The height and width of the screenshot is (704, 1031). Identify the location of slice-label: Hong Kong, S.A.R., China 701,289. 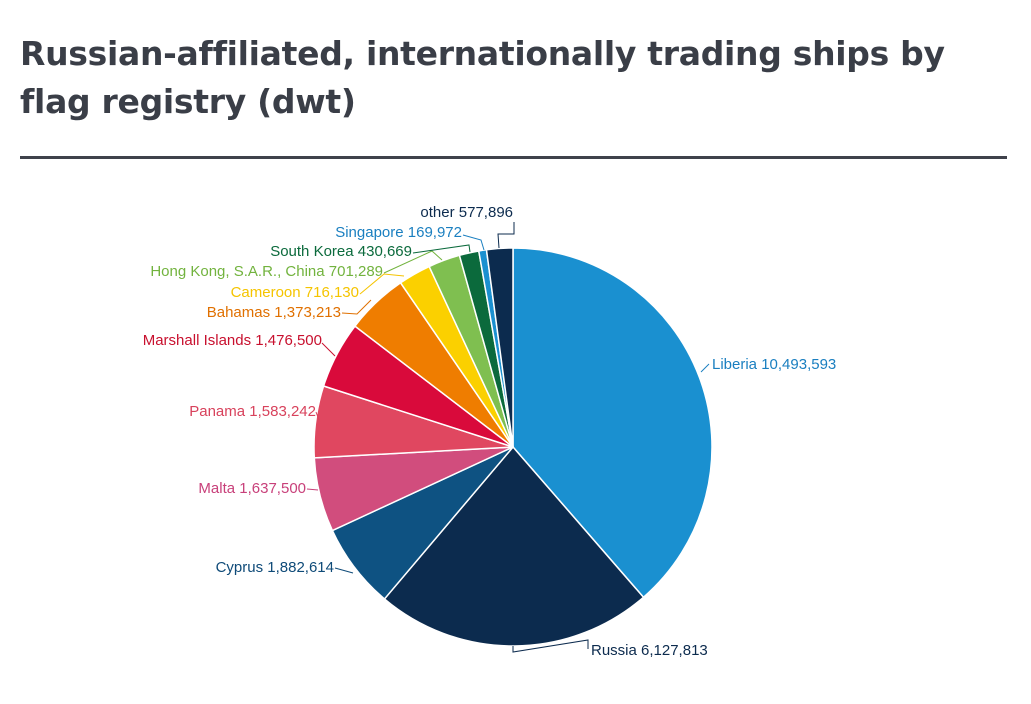
(266, 271).